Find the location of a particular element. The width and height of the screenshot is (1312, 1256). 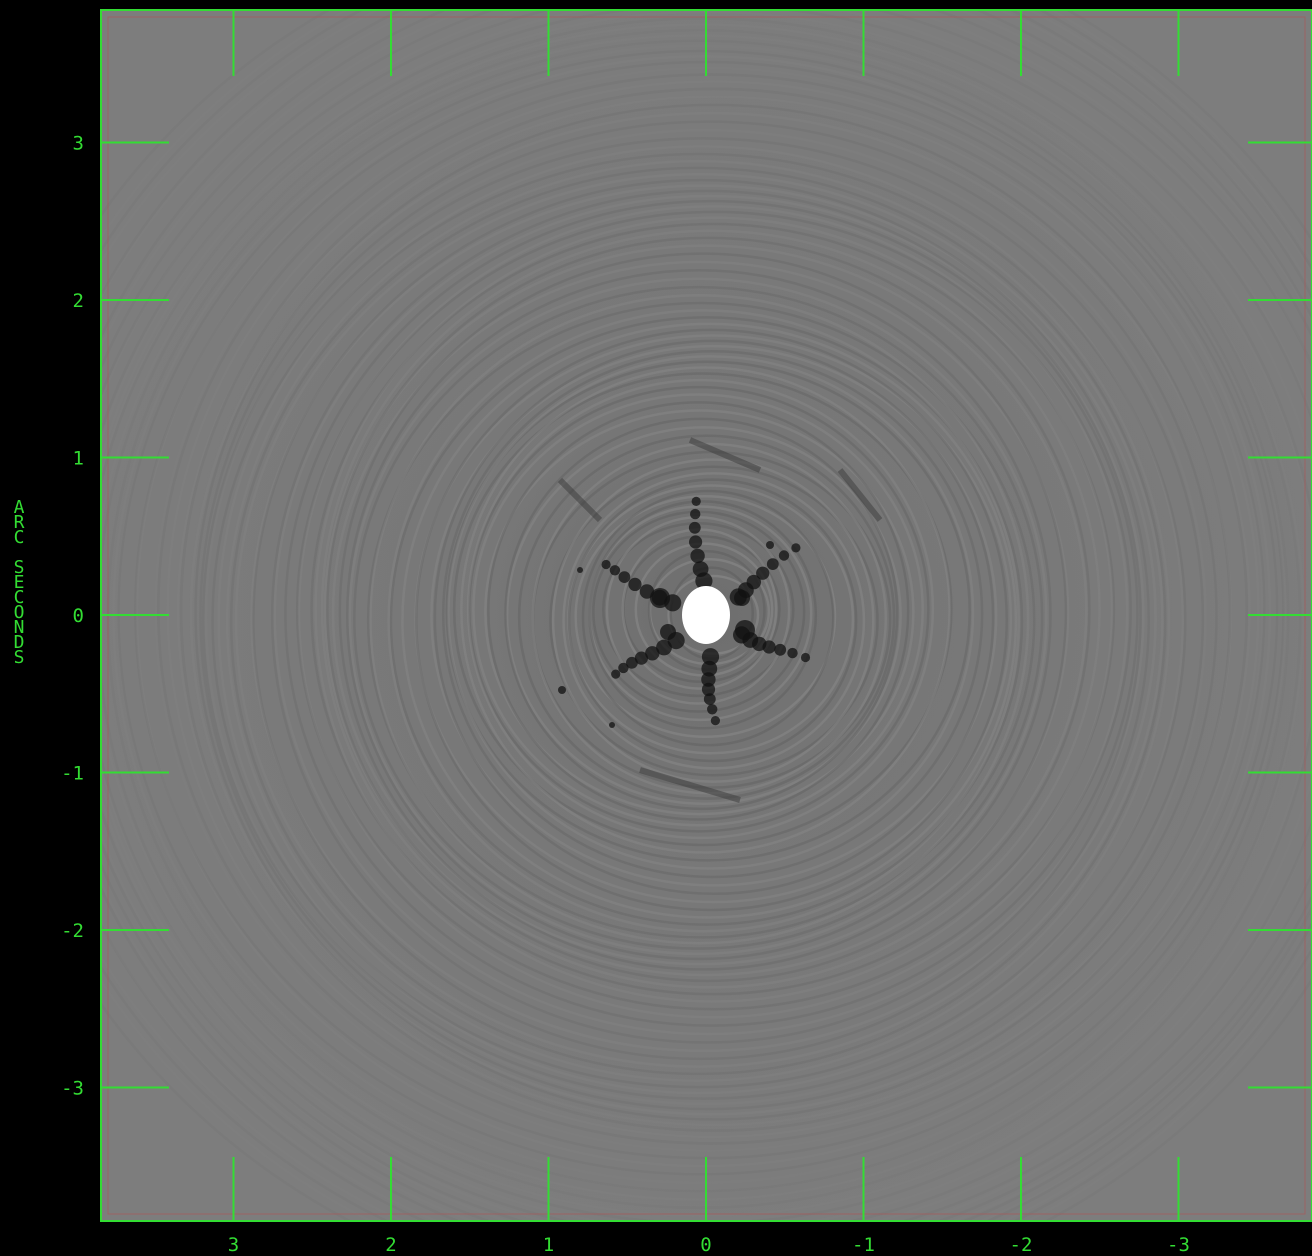

central-source is located at coordinates (706, 615).